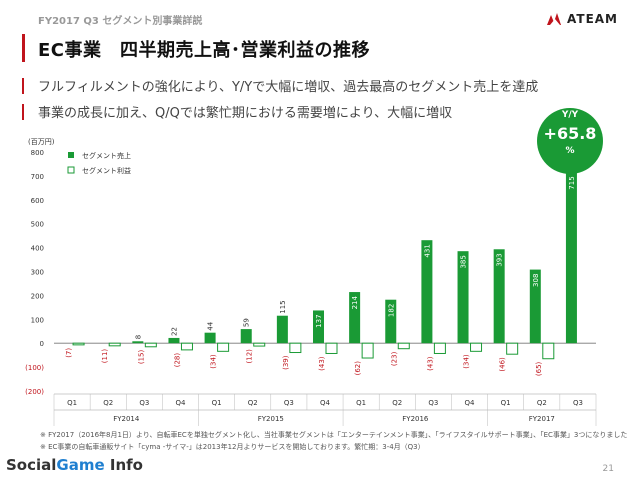 Image resolution: width=640 pixels, height=480 pixels. What do you see at coordinates (245, 113) in the screenshot?
I see `bullet-text: 事業の成長に加え、Q/Qでは繁忙期における需要増により、大幅に増収` at bounding box center [245, 113].